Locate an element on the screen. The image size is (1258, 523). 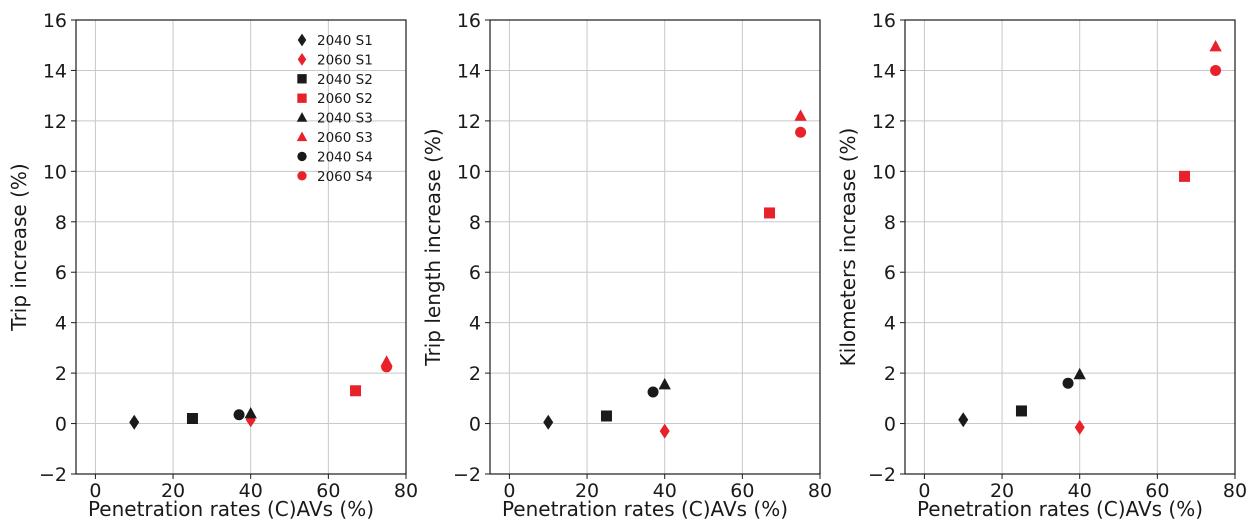
legend-label: 2060 S4 is located at coordinates (345, 177).